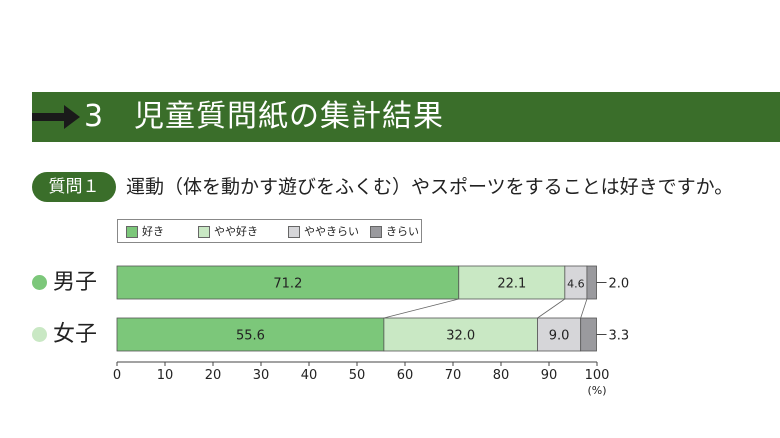 The width and height of the screenshot is (780, 438). Describe the element at coordinates (75, 282) in the screenshot. I see `row-label-boys-text: 男子` at that location.